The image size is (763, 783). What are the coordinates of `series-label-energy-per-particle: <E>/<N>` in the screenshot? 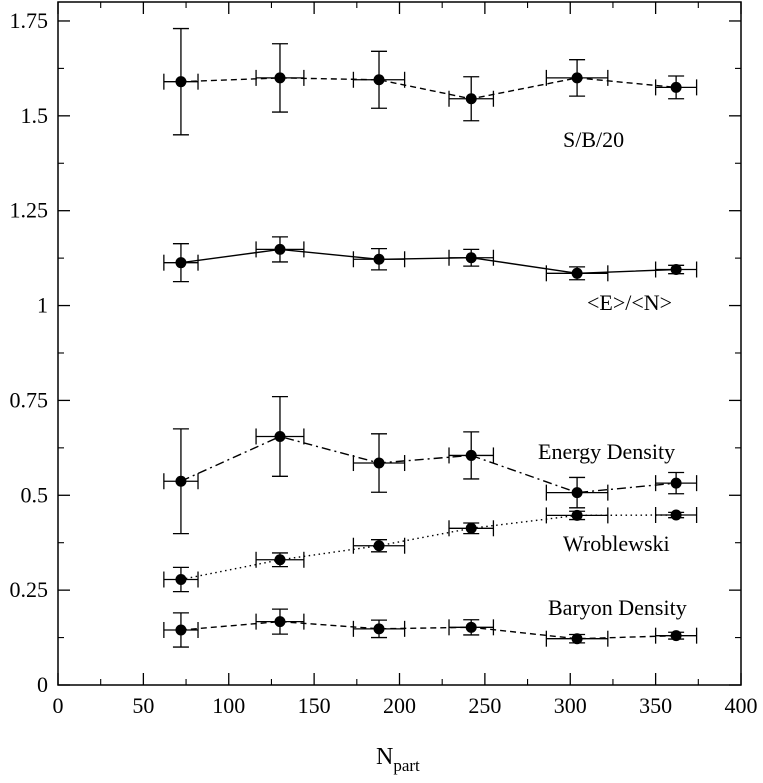 It's located at (629, 302).